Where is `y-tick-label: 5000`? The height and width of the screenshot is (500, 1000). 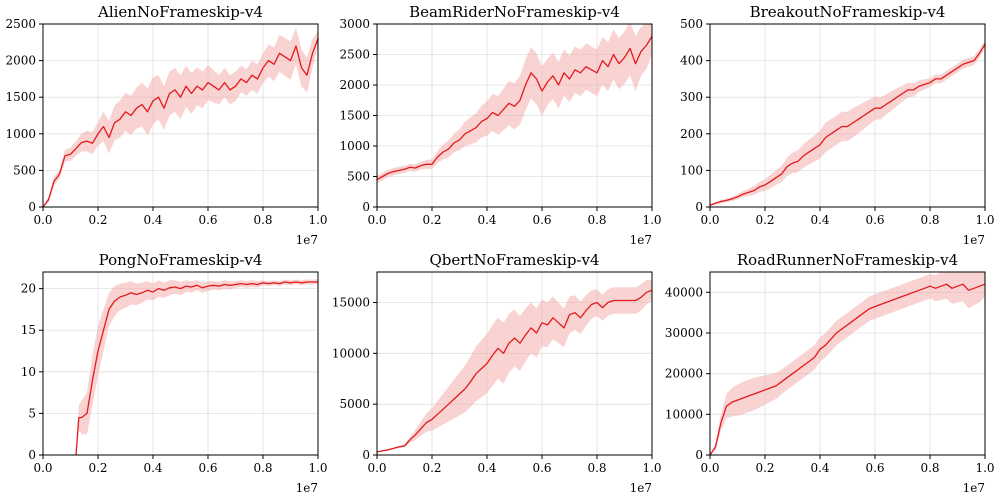 y-tick-label: 5000 is located at coordinates (354, 404).